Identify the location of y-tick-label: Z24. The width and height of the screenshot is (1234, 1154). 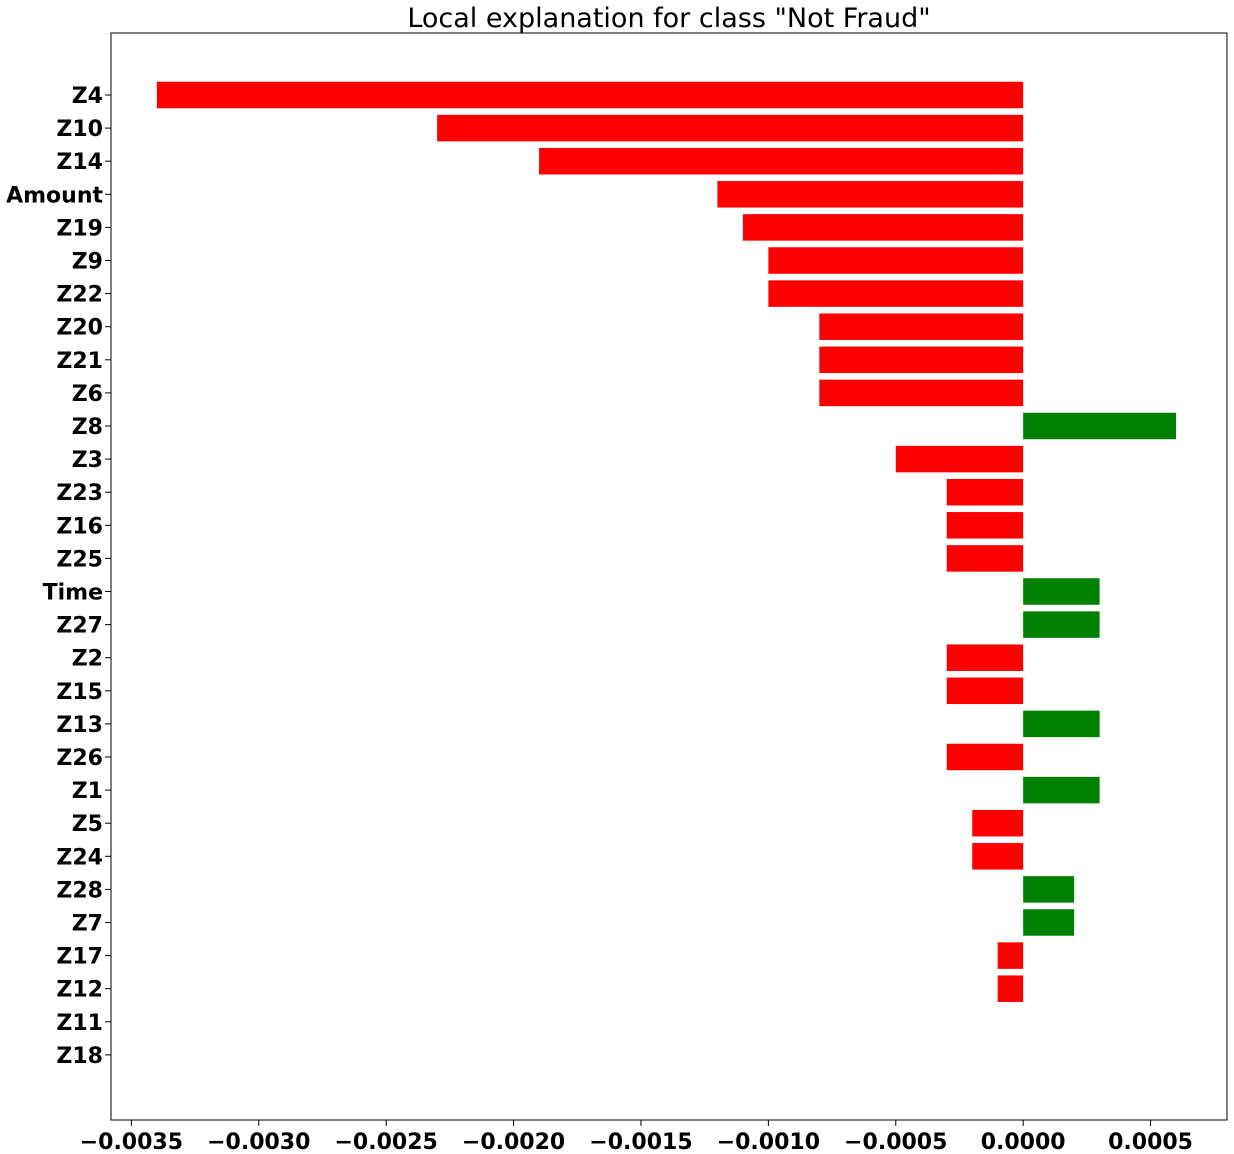
(79, 857).